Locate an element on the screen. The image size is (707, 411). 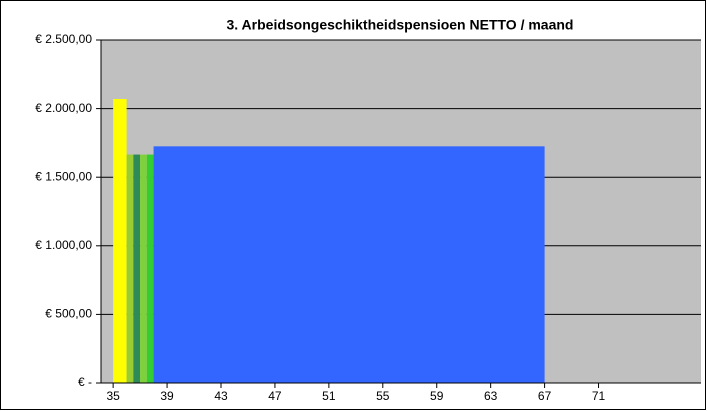
x-tick-label: 55 is located at coordinates (383, 396).